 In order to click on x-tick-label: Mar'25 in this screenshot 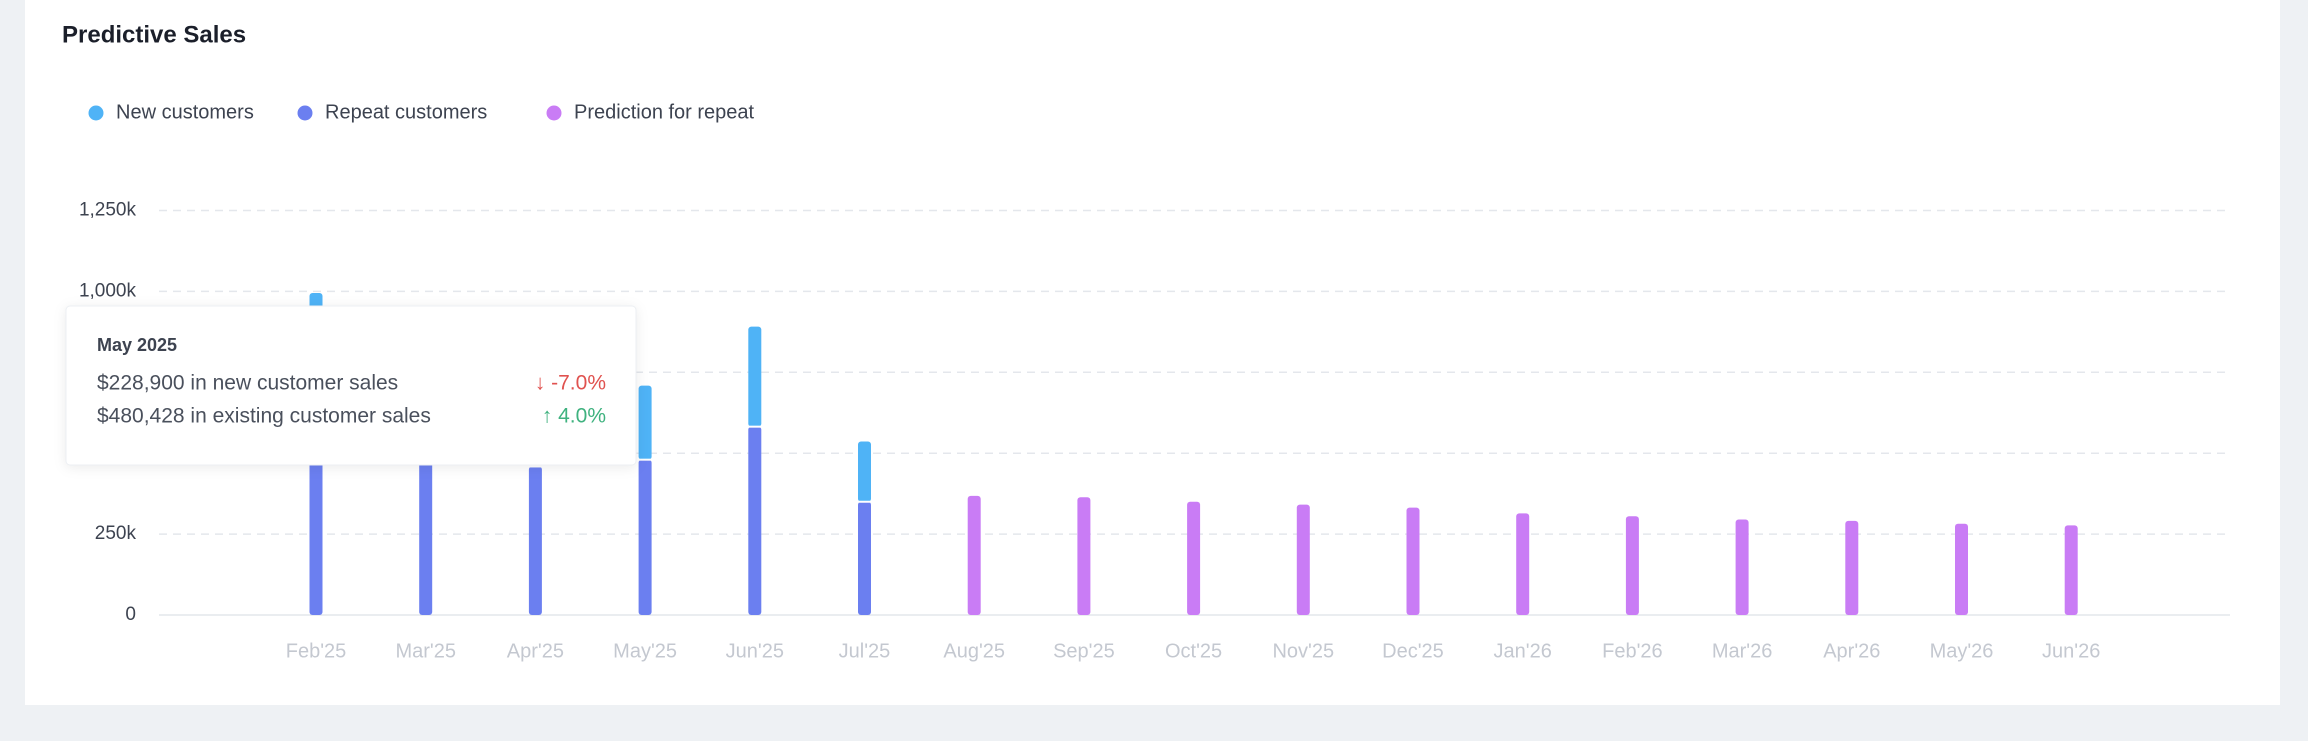, I will do `click(425, 651)`.